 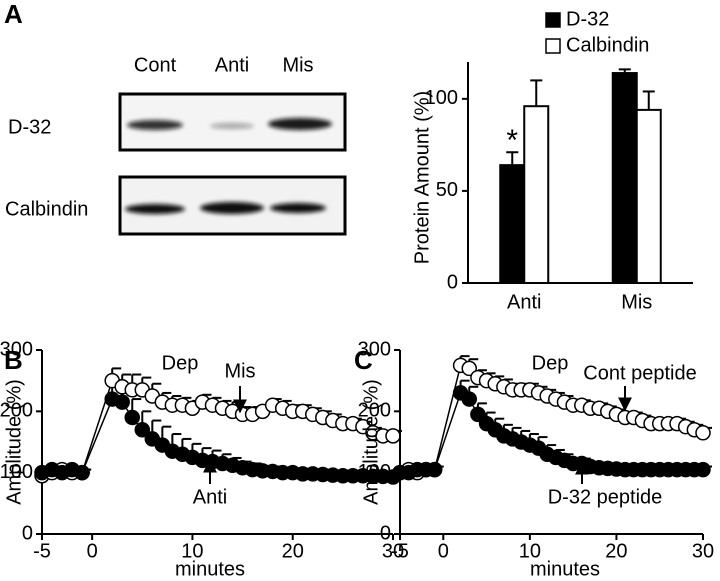 I want to click on legend-label: D-32, so click(x=587, y=19).